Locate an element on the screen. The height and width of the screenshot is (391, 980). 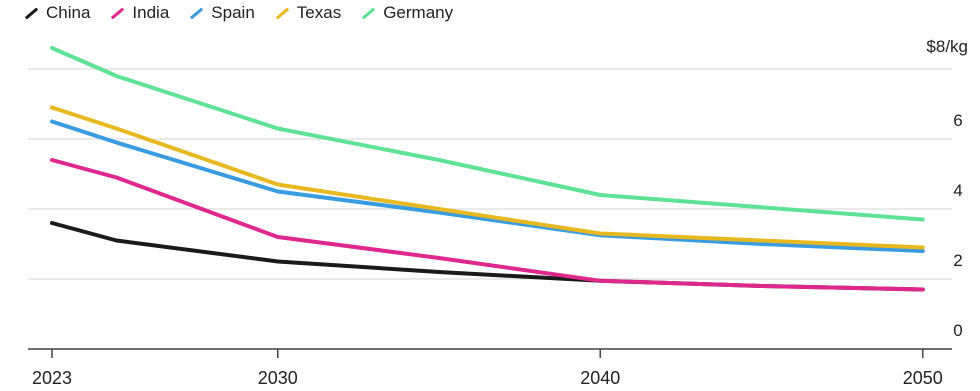
legend-item-texas: Texas is located at coordinates (308, 13).